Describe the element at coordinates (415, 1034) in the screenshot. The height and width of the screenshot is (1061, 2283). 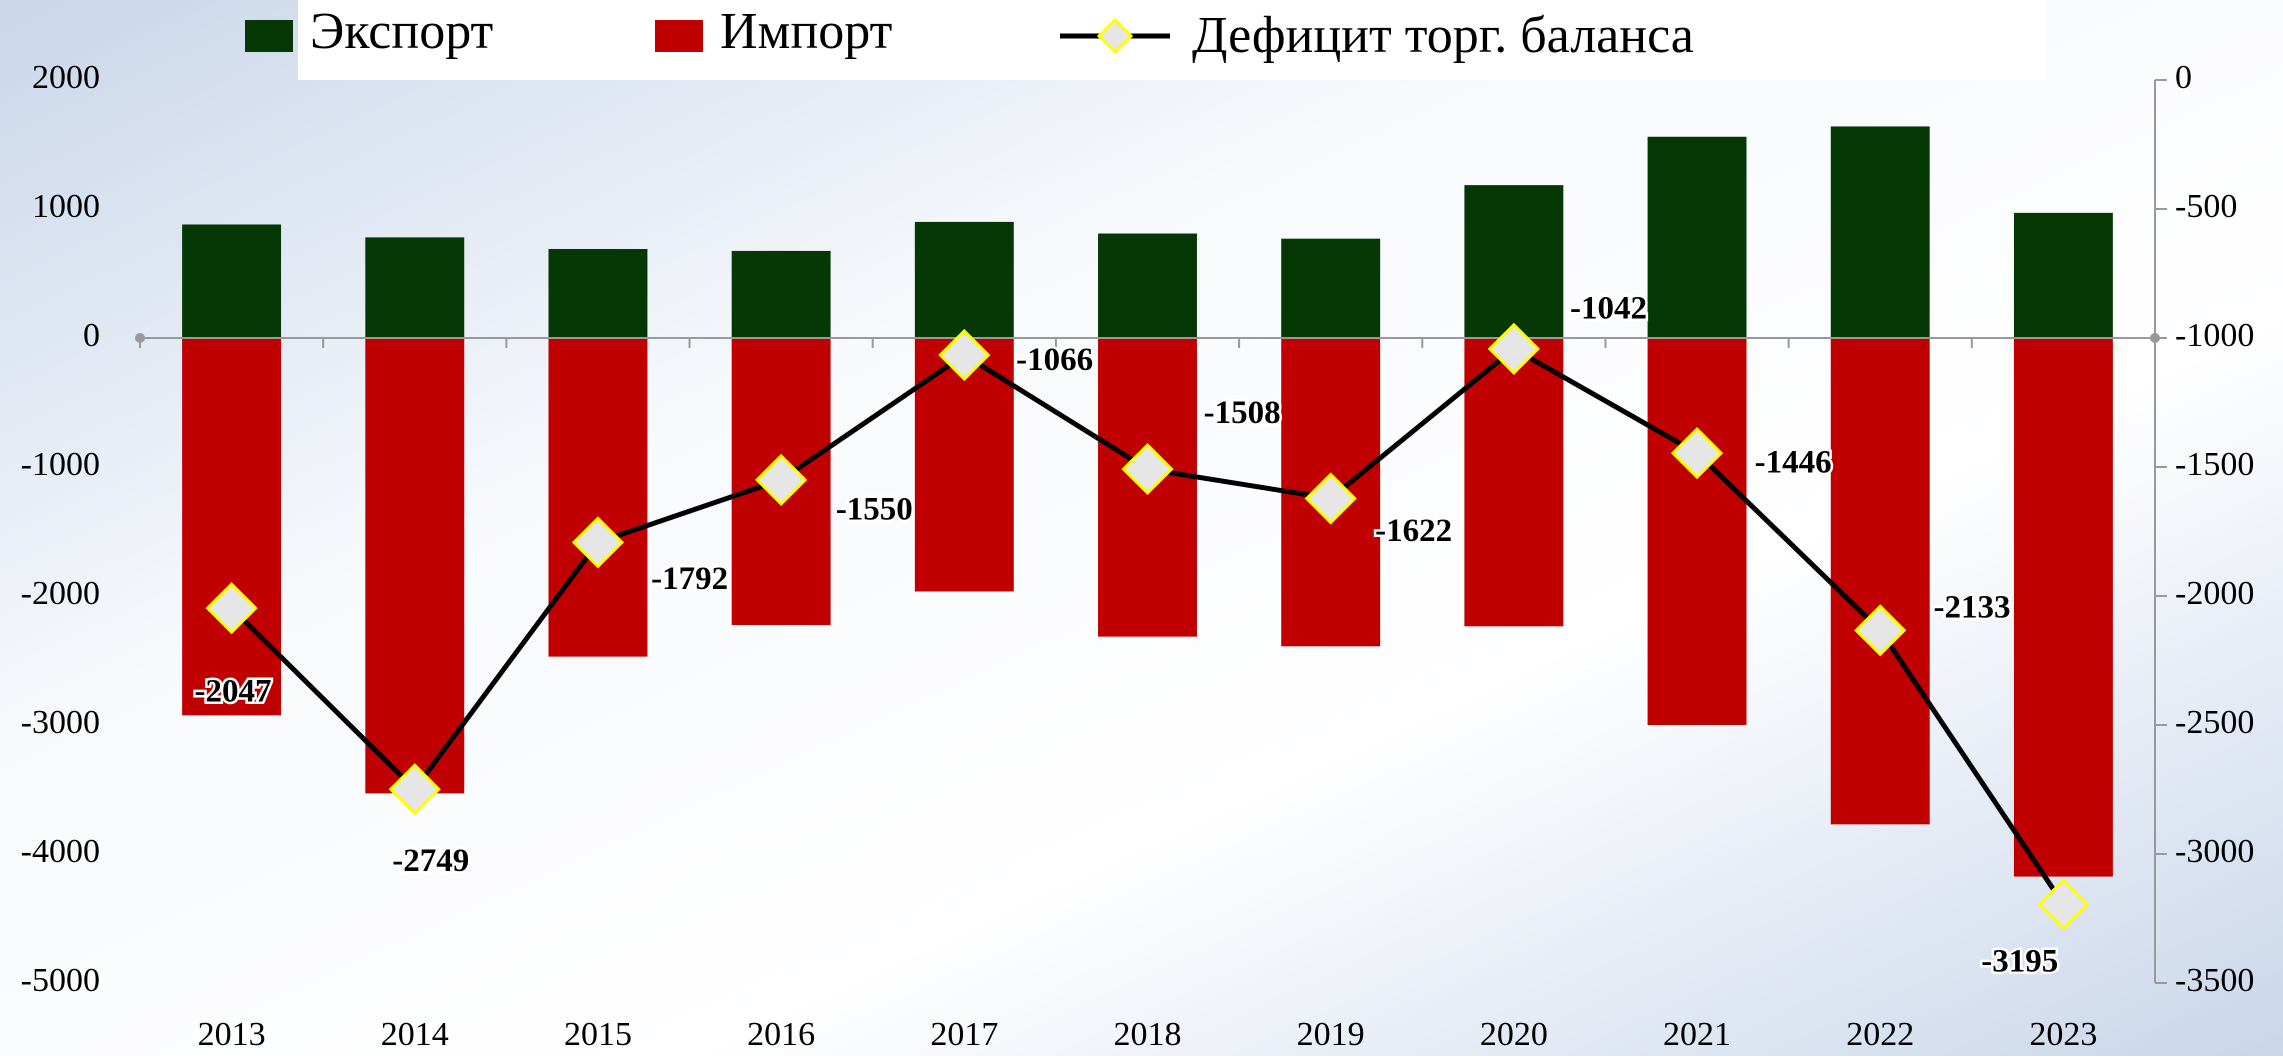
I see `x-tick-label: 2014` at that location.